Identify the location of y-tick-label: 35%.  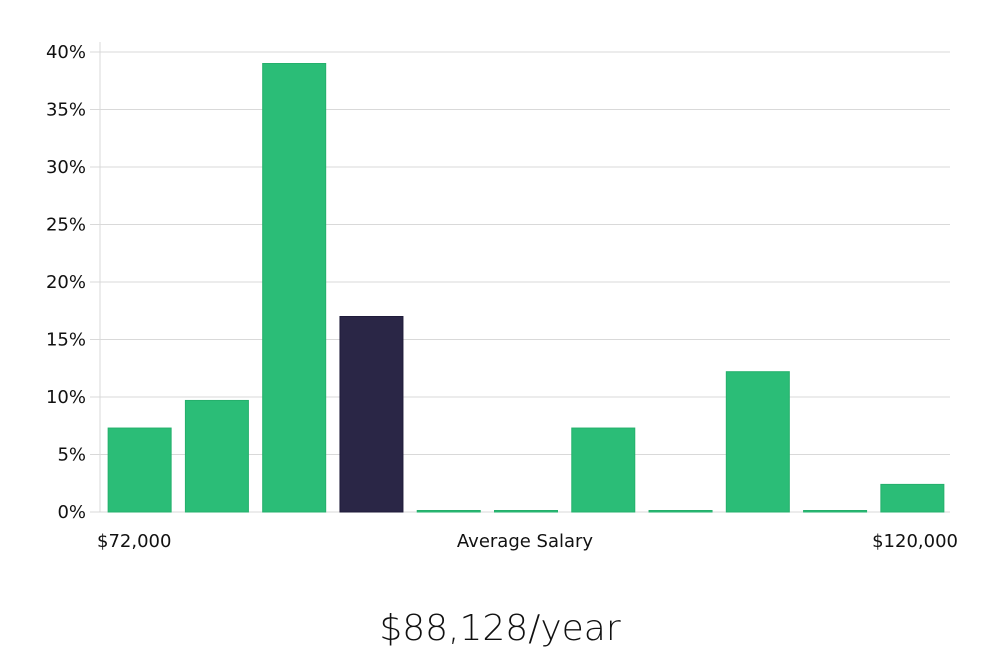
(66, 110).